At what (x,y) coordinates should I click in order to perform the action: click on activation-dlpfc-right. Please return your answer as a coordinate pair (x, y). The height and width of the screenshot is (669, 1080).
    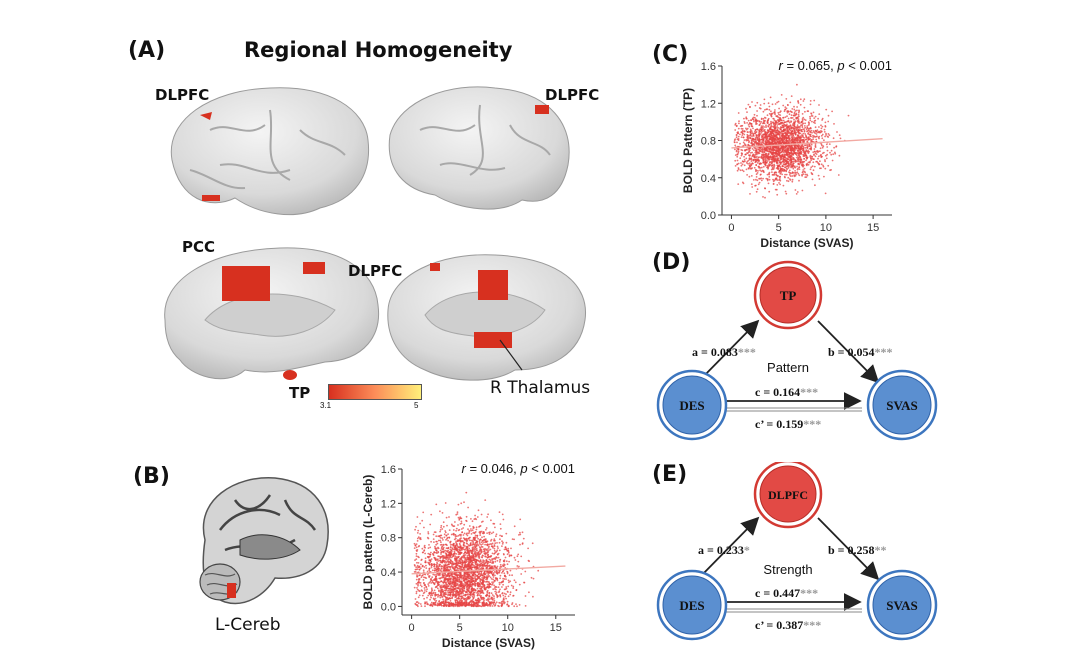
    Looking at the image, I should click on (542, 109).